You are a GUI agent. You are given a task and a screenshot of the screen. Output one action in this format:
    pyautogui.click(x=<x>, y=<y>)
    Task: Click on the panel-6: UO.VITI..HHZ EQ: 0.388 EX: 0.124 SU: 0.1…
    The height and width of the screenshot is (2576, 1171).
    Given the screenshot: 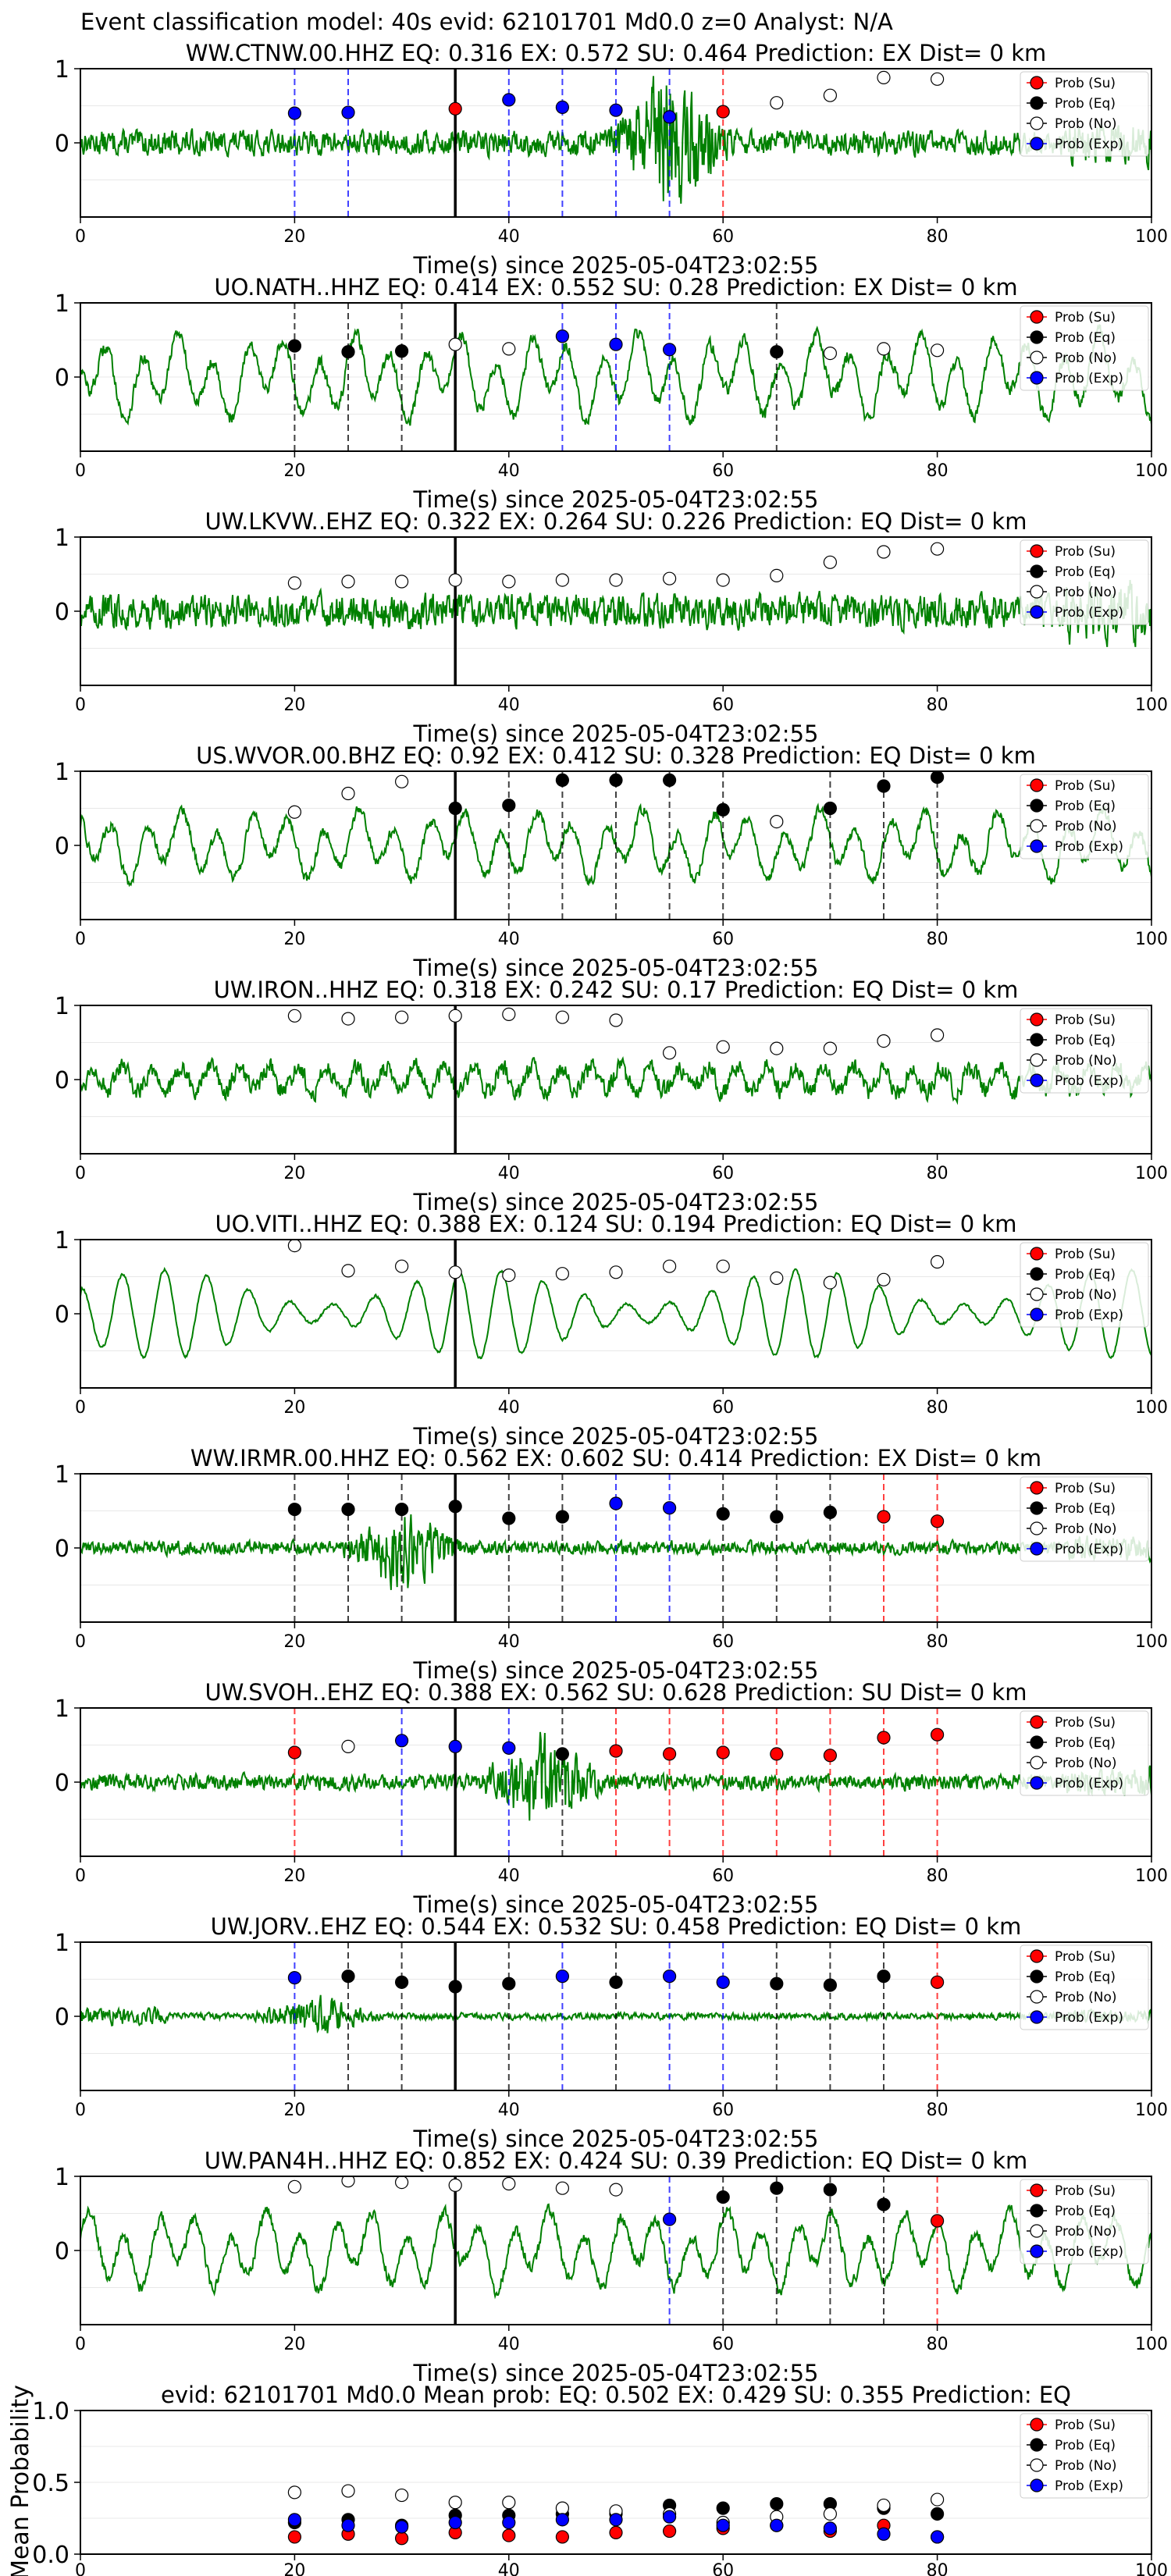 What is the action you would take?
    pyautogui.click(x=611, y=1330)
    